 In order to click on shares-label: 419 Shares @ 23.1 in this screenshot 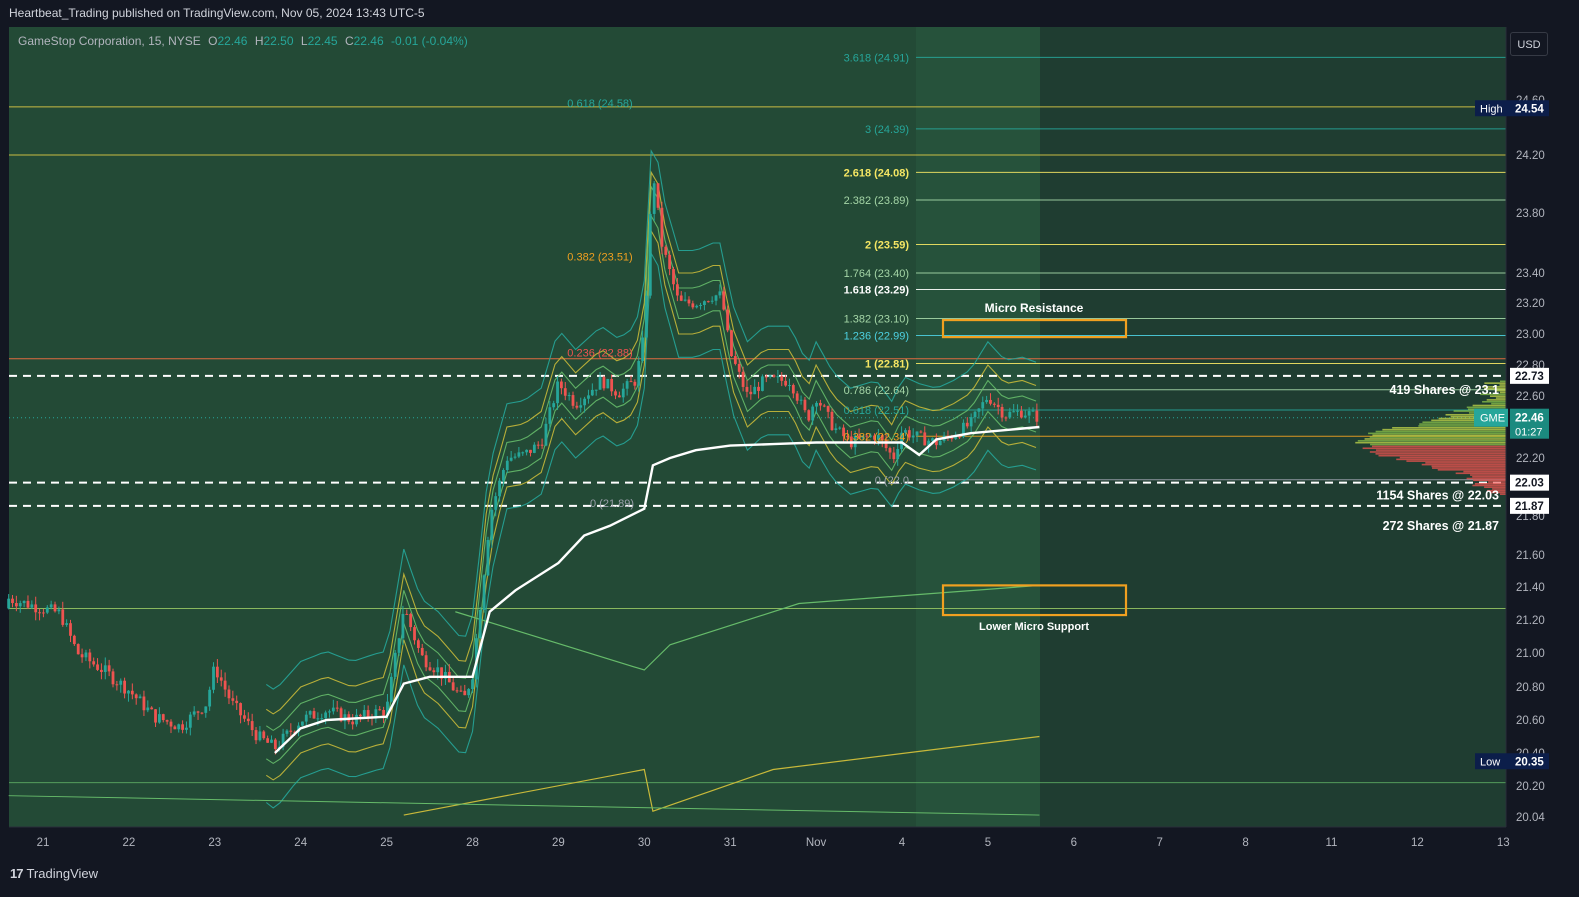, I will do `click(1445, 390)`.